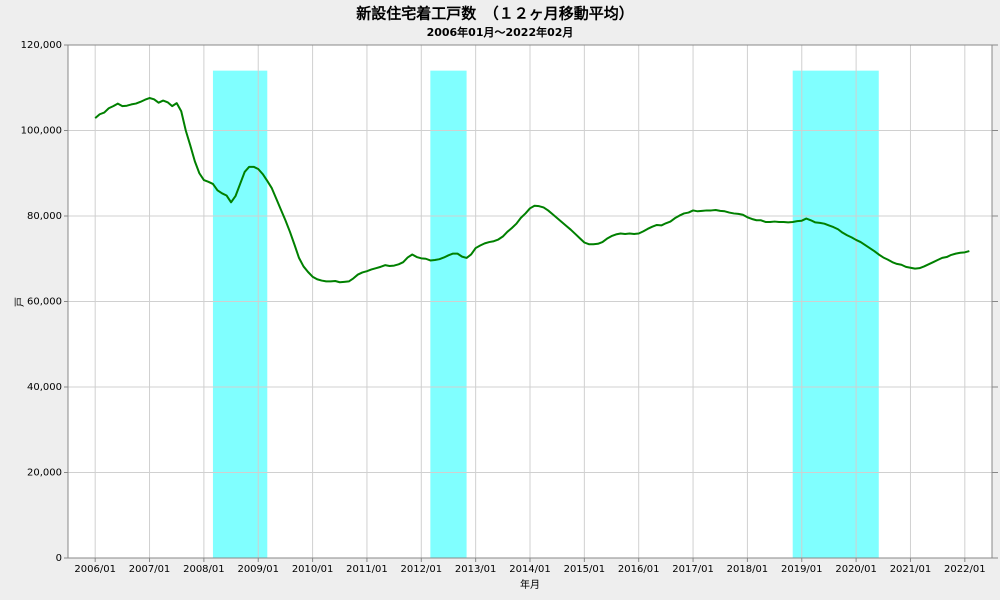 This screenshot has width=1000, height=600. What do you see at coordinates (44, 473) in the screenshot?
I see `y-tick-label: 20,000` at bounding box center [44, 473].